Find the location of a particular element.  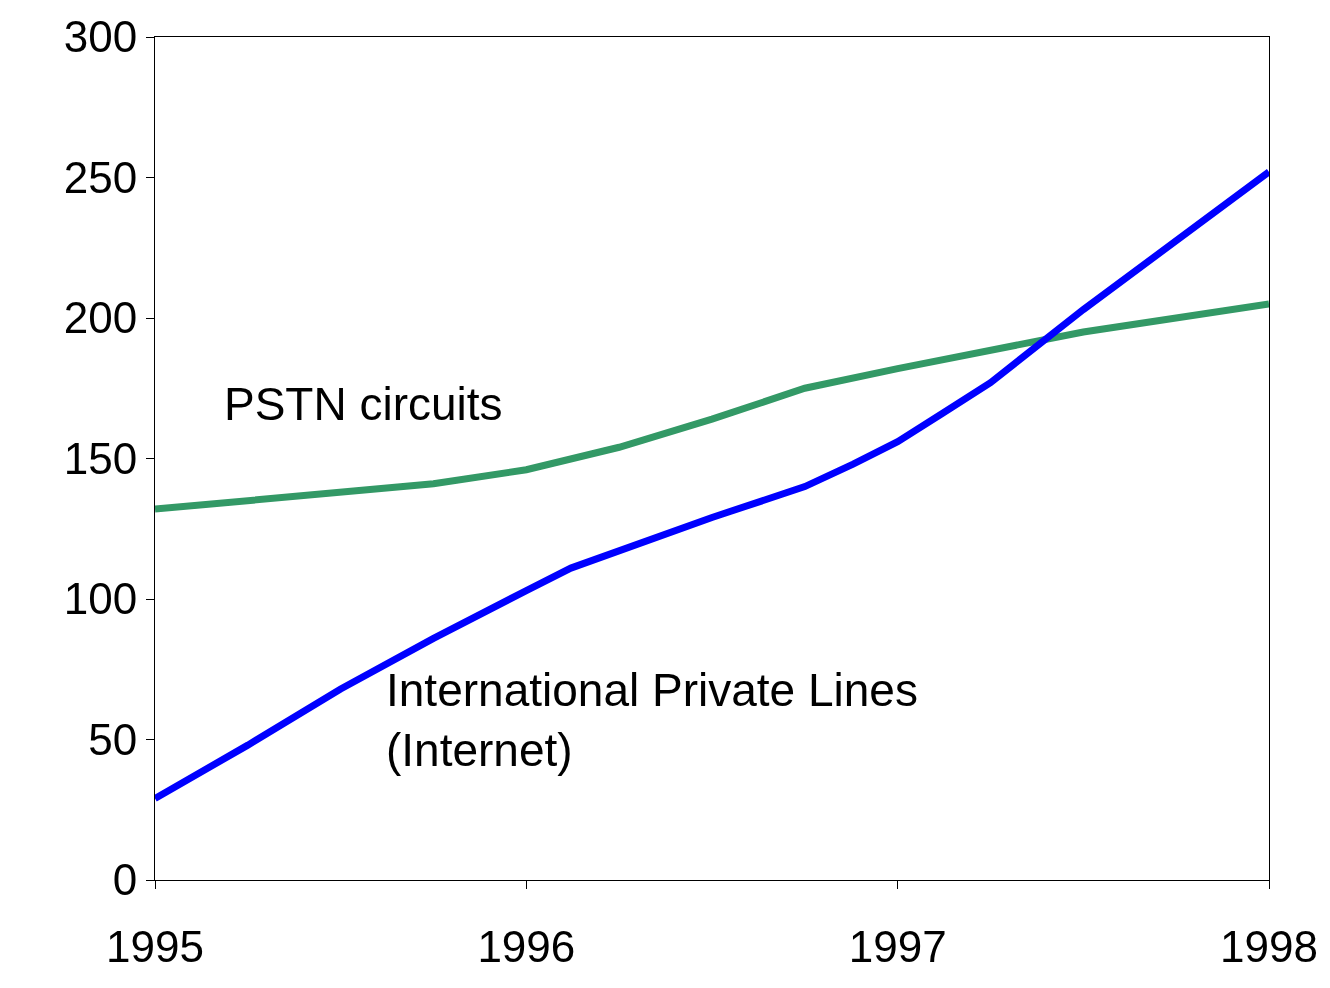

x-tick-label: 1995 is located at coordinates (155, 946).